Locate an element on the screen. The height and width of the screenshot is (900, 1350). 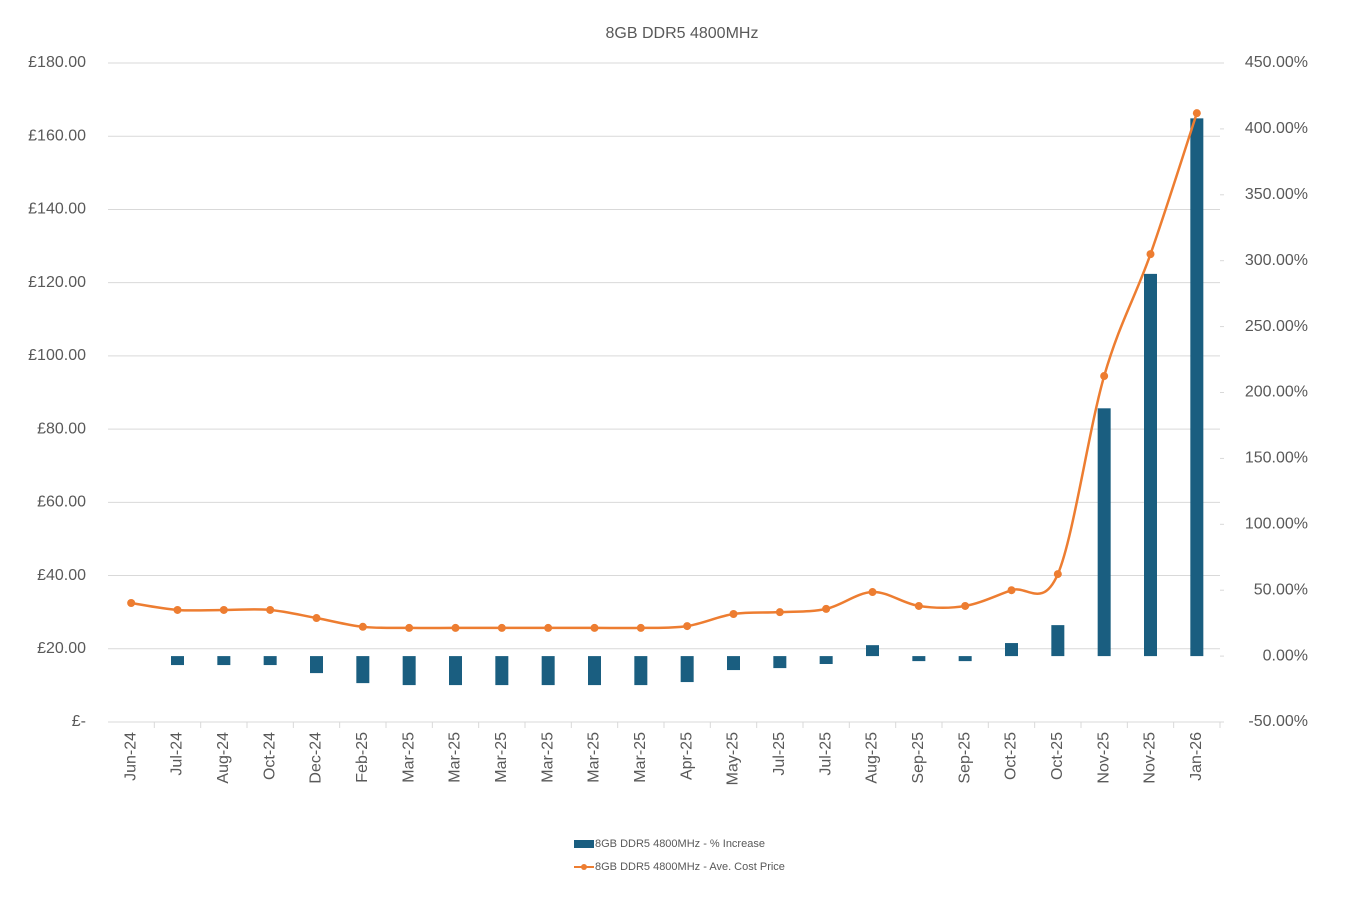
y2-tick-label: 150.00% is located at coordinates (1276, 458).